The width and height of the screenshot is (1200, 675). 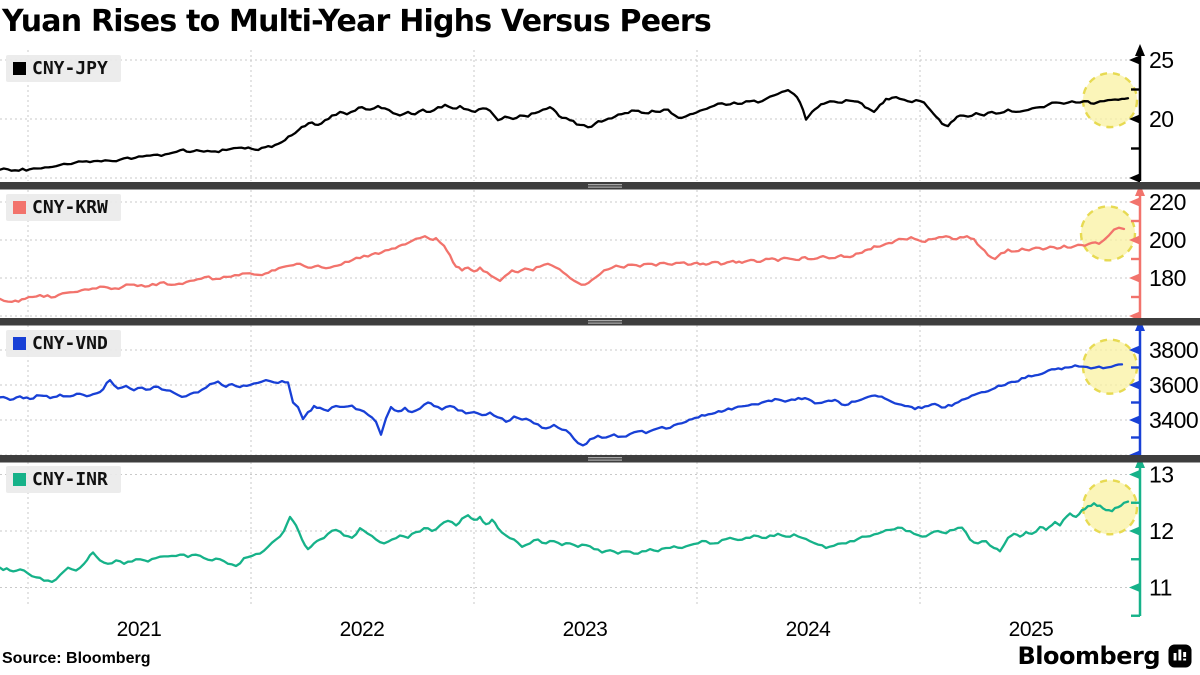 I want to click on legend-label-cny-krw: CNY-KRW, so click(x=70, y=207).